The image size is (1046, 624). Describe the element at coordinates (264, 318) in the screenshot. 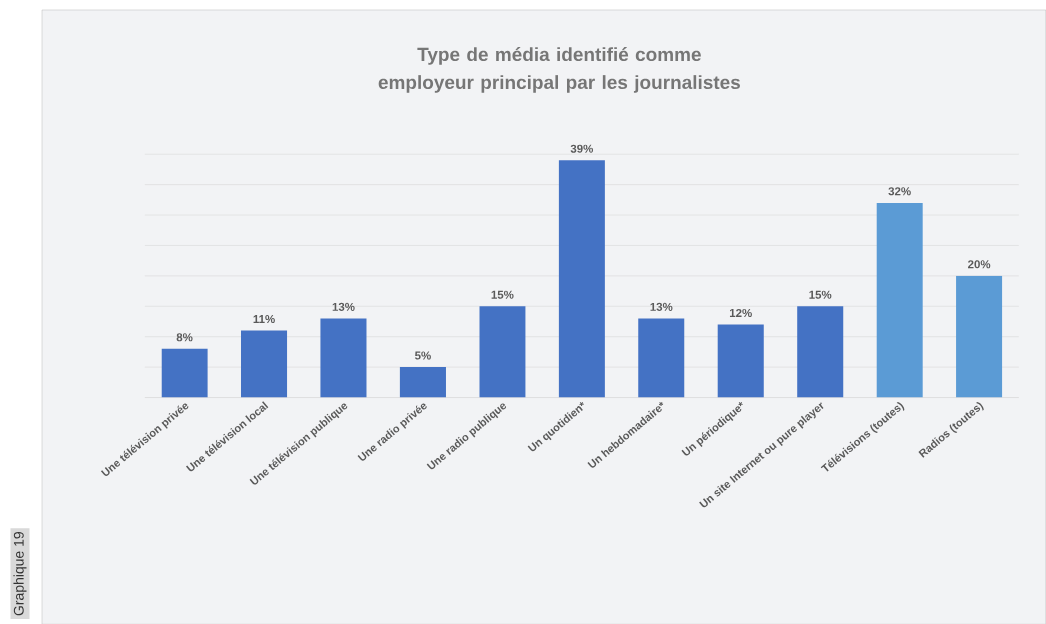

I see `data-label: 11%` at that location.